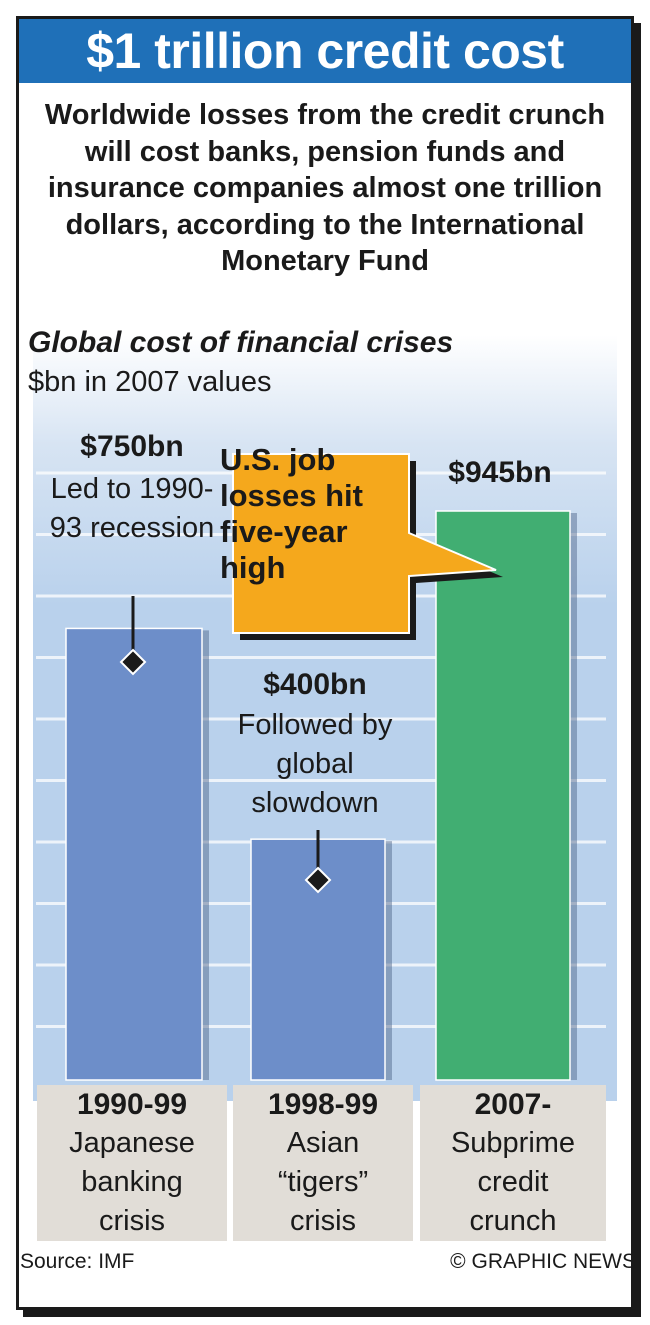 The width and height of the screenshot is (650, 1325). I want to click on callout-text: U.S. job losses hit five-year high, so click(291, 513).